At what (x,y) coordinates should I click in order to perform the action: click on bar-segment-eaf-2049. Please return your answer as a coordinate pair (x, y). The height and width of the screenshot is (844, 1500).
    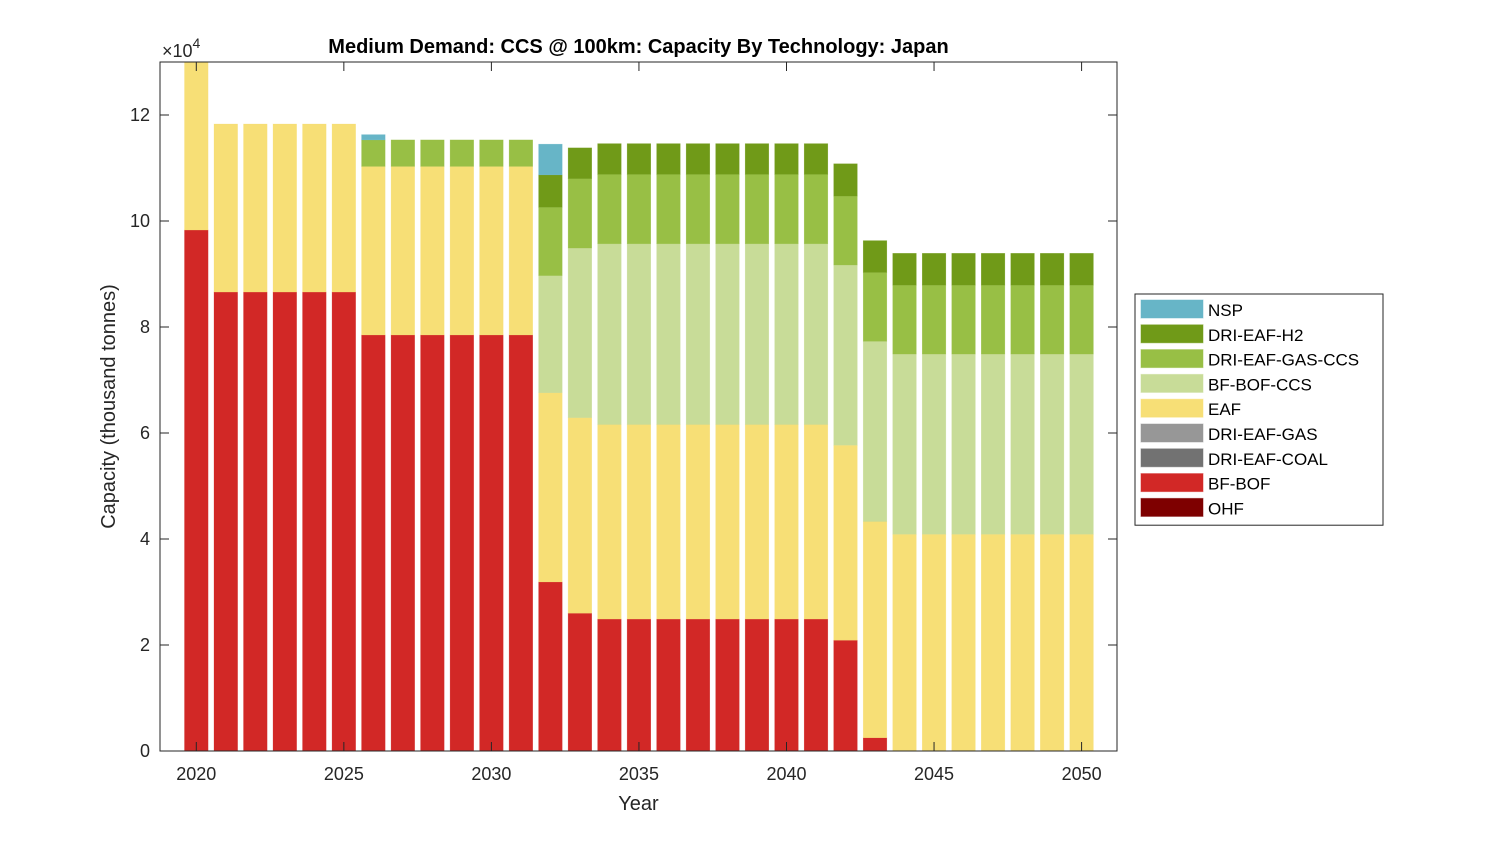
    Looking at the image, I should click on (1052, 642).